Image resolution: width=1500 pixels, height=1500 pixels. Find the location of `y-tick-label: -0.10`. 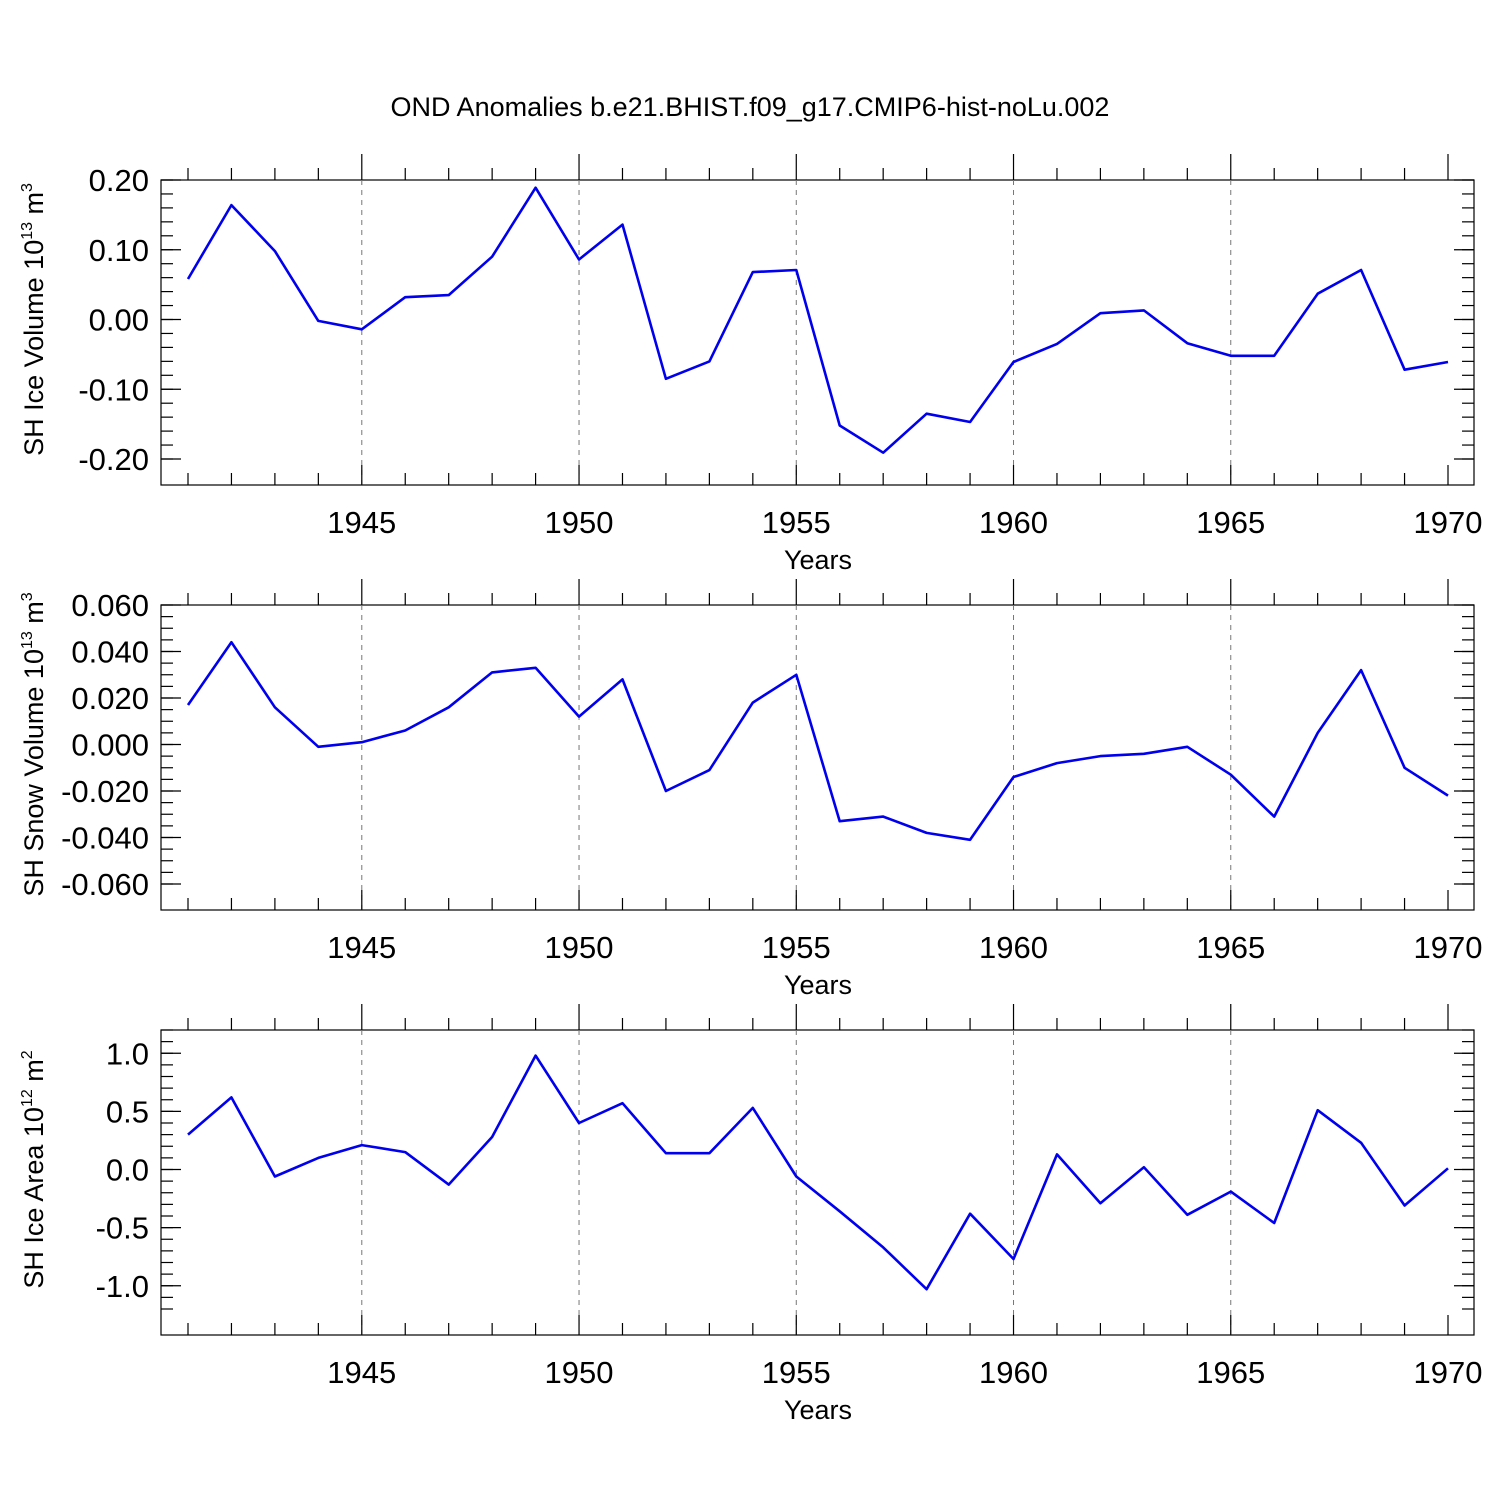

y-tick-label: -0.10 is located at coordinates (113, 389).